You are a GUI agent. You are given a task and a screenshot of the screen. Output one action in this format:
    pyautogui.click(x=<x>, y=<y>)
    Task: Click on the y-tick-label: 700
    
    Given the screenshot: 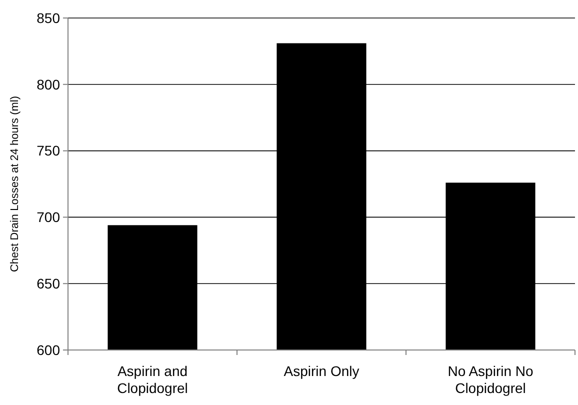 What is the action you would take?
    pyautogui.click(x=48, y=217)
    